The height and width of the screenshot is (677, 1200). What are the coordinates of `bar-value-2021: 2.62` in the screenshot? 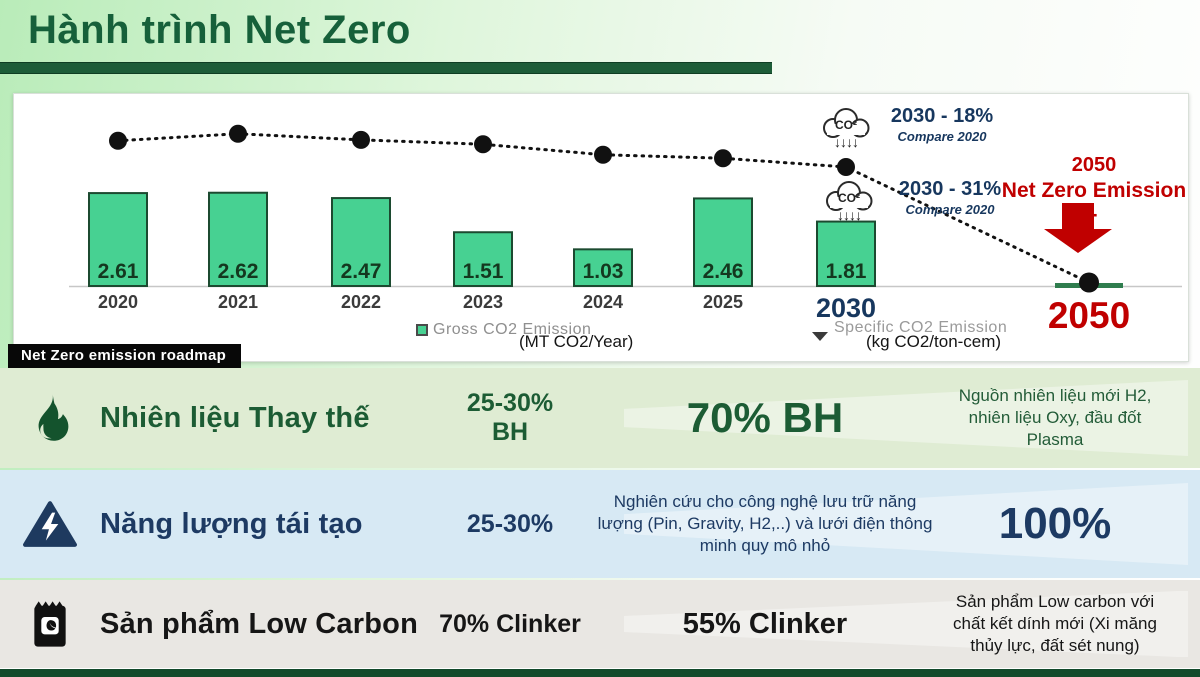 It's located at (238, 271).